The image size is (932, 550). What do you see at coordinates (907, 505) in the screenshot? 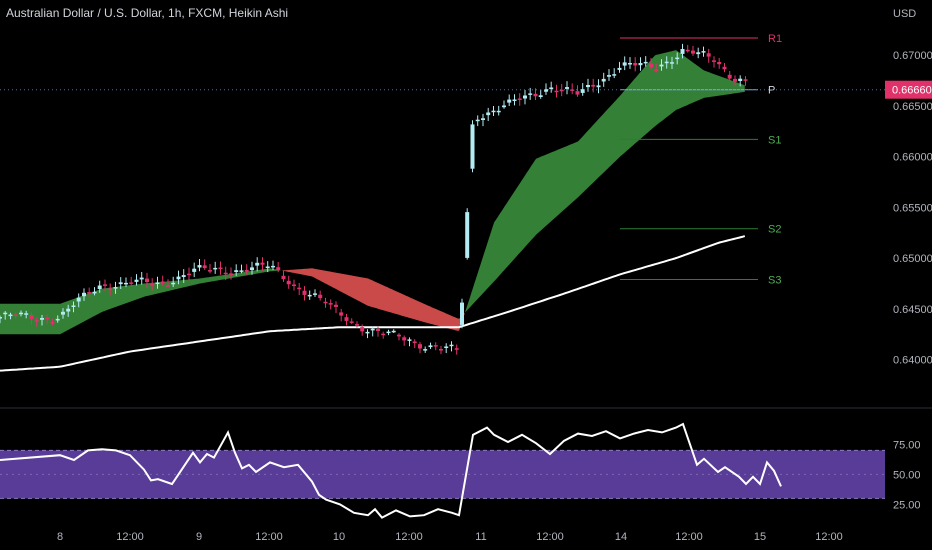
I see `rsi-tick-label: 25.00` at bounding box center [907, 505].